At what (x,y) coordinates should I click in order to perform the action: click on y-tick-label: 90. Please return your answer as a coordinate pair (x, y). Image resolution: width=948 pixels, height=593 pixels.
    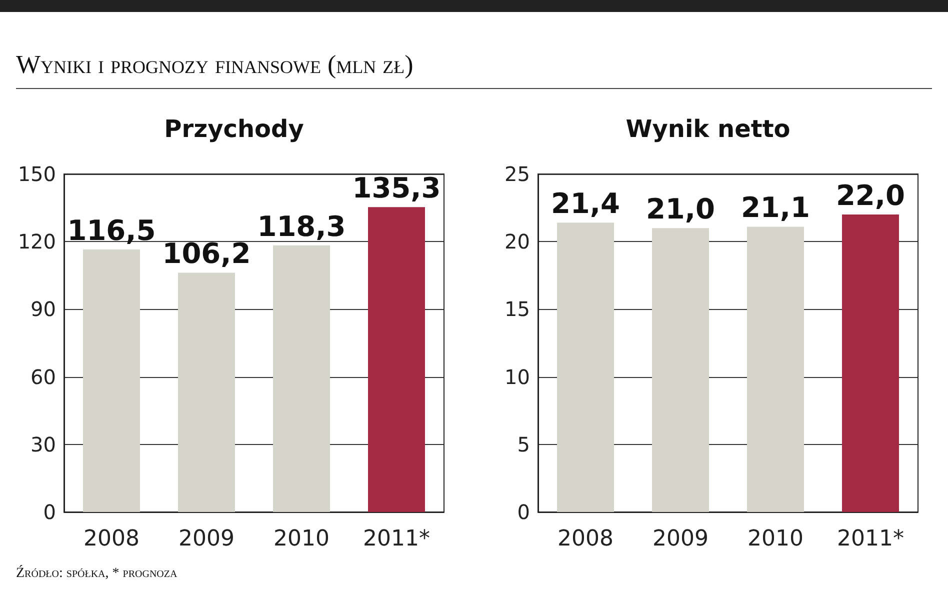
    Looking at the image, I should click on (43, 309).